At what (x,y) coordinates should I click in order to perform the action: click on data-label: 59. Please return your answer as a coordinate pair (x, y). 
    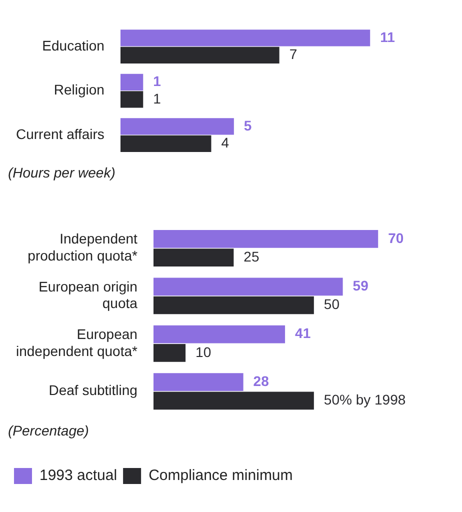
    Looking at the image, I should click on (360, 286).